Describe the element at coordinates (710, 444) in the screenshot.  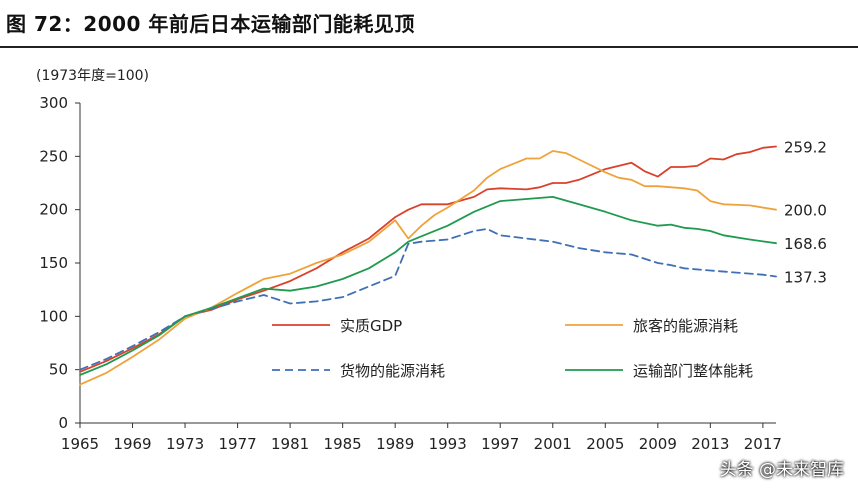
I see `x-tick-label: 2013` at that location.